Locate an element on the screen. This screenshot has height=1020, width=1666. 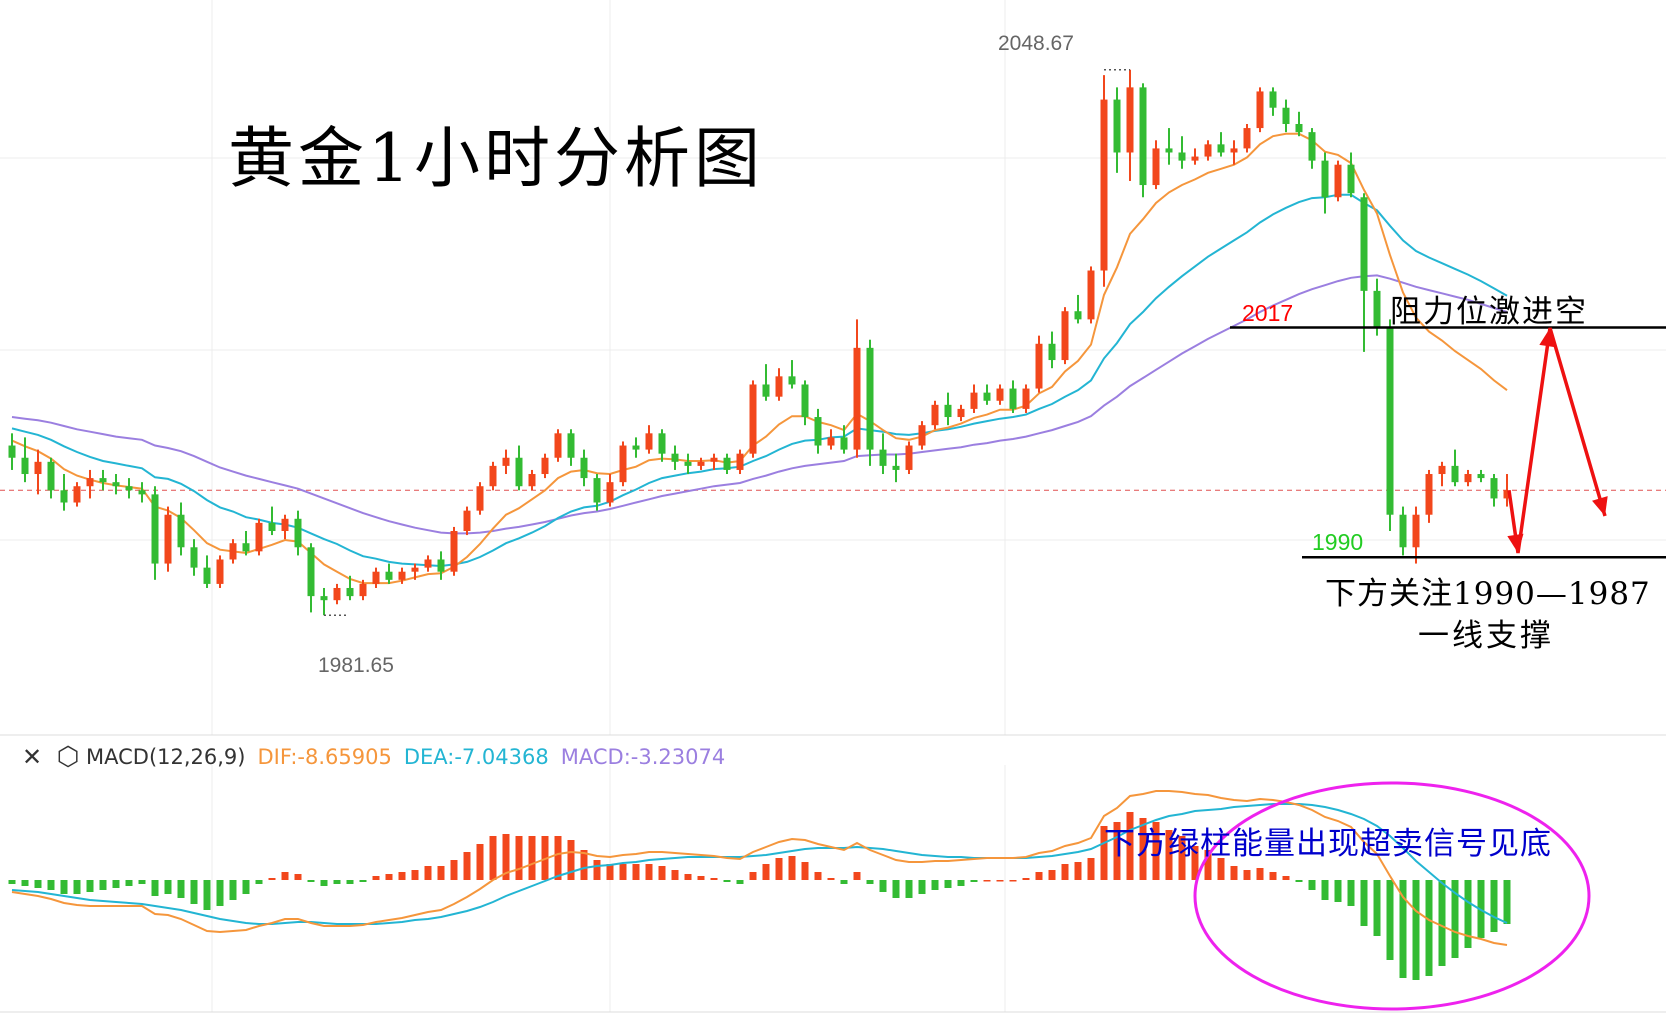
dif-value: DIF:-8.65905 is located at coordinates (324, 757).